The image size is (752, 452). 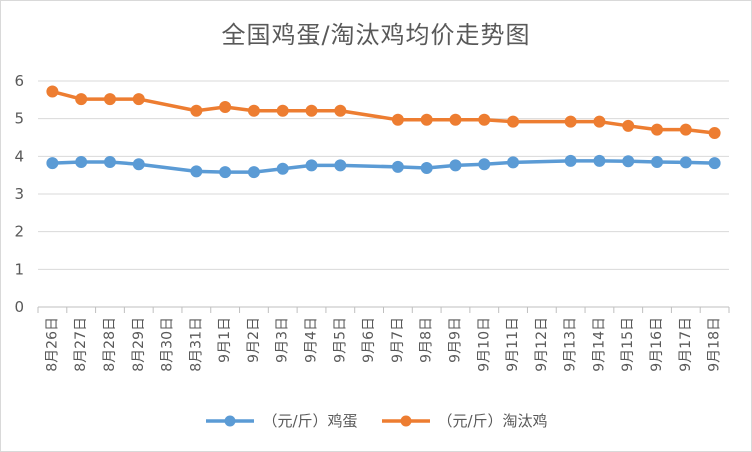 What do you see at coordinates (168, 344) in the screenshot?
I see `x-tick-label: 8月30日` at bounding box center [168, 344].